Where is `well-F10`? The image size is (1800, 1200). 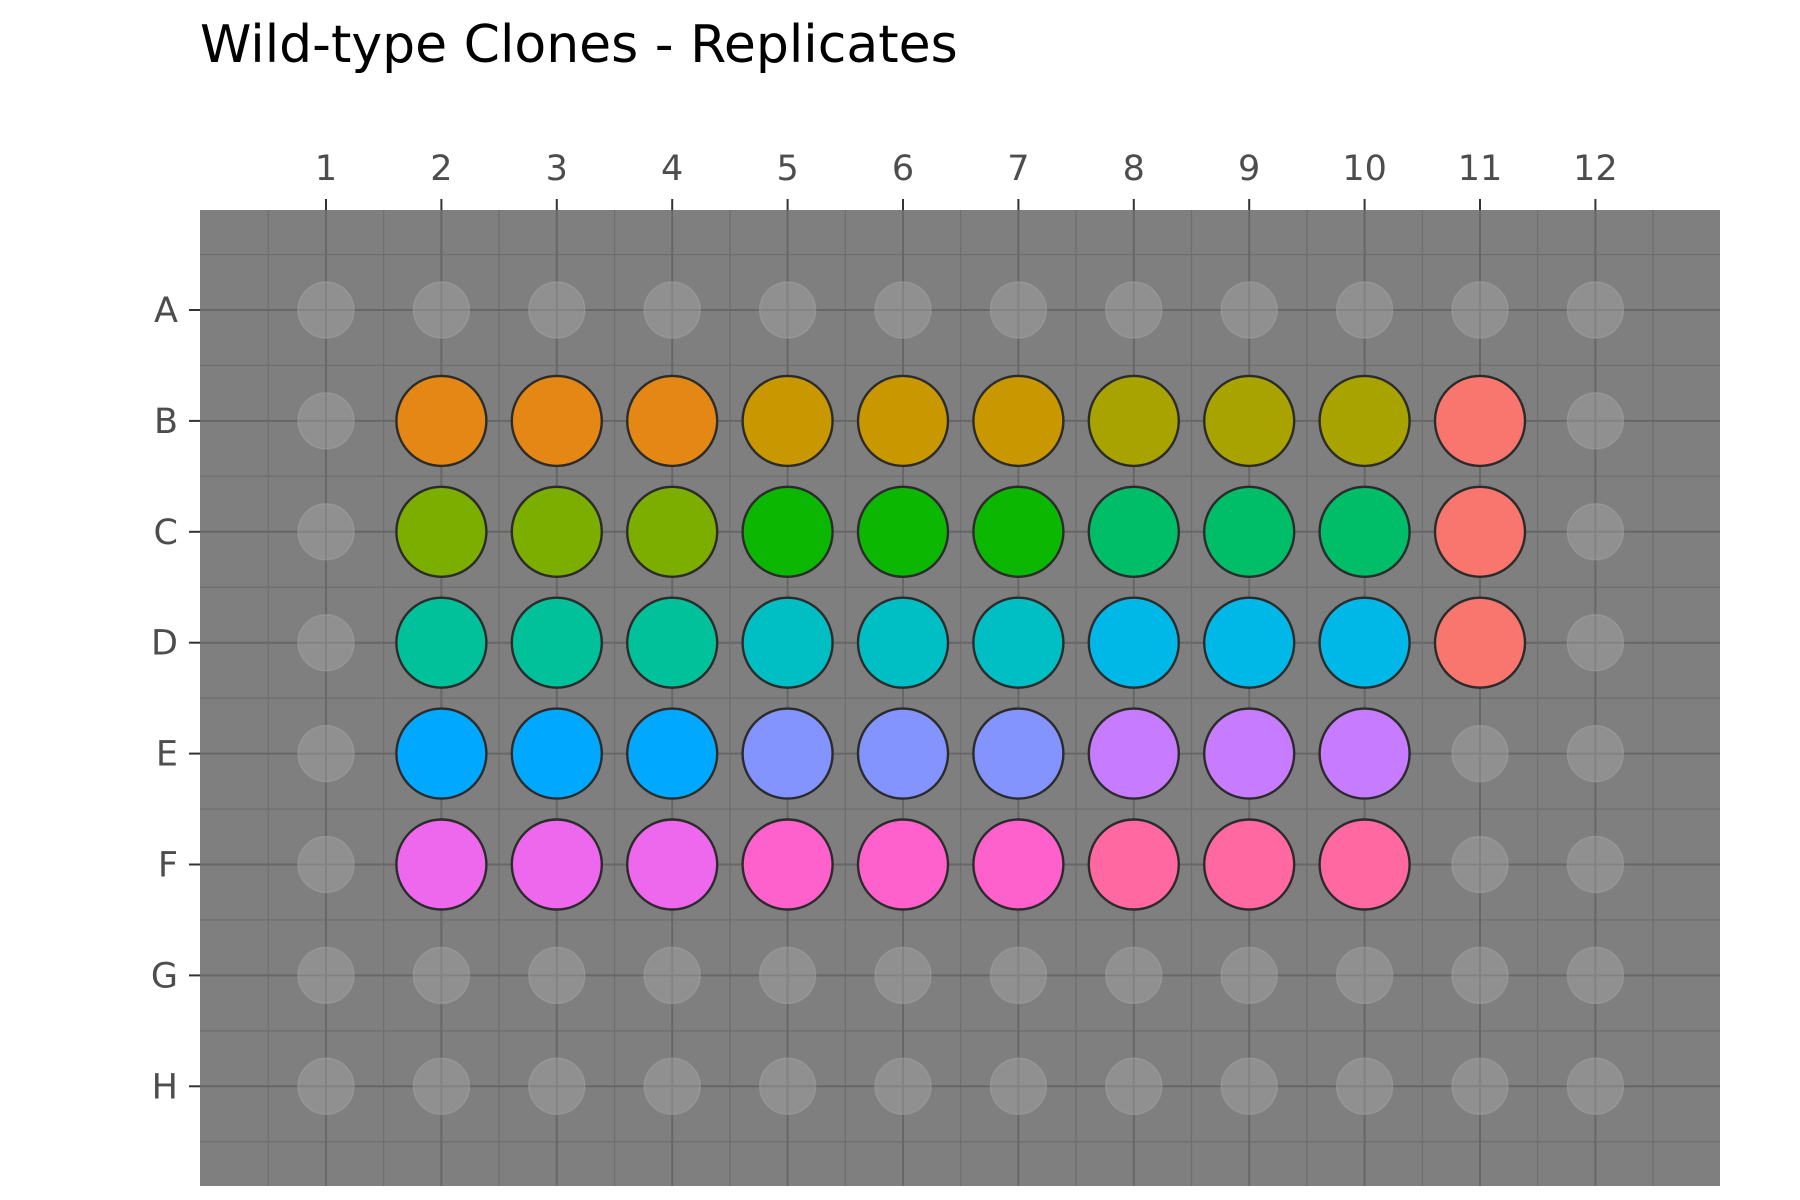 well-F10 is located at coordinates (1364, 864).